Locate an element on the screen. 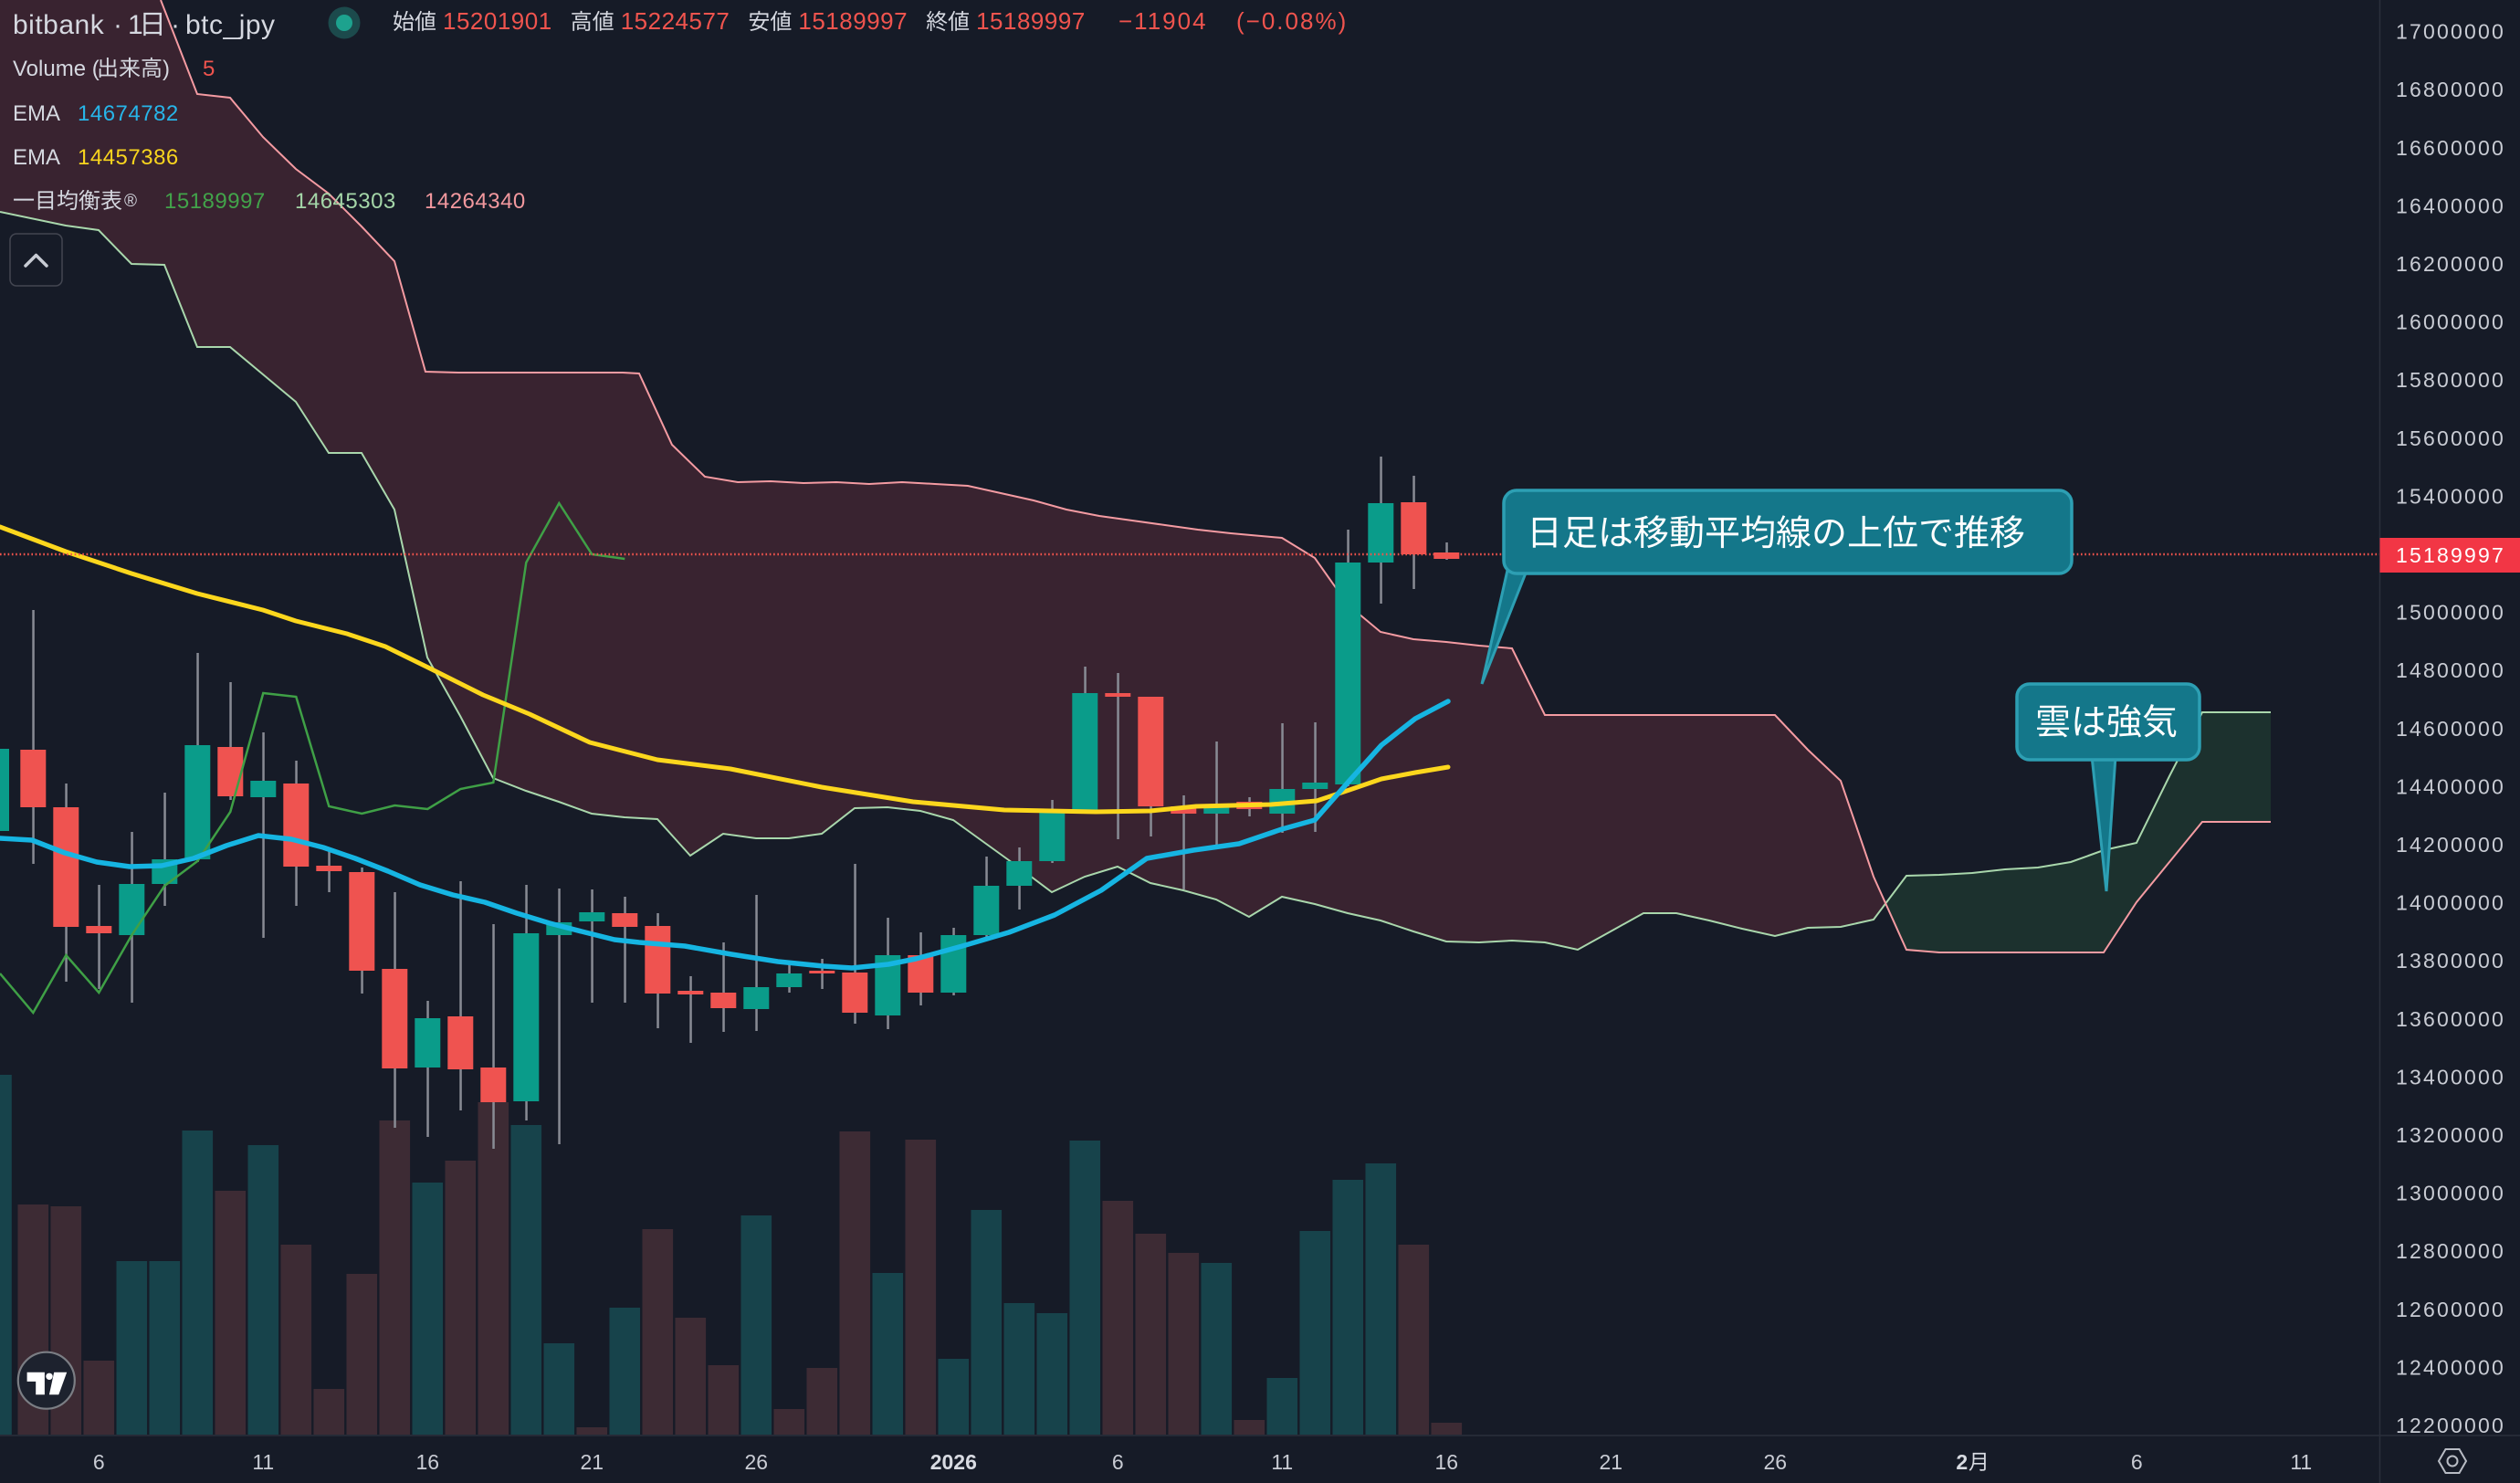 The image size is (2520, 1483). svg-text: 15800000 is located at coordinates (2450, 380).